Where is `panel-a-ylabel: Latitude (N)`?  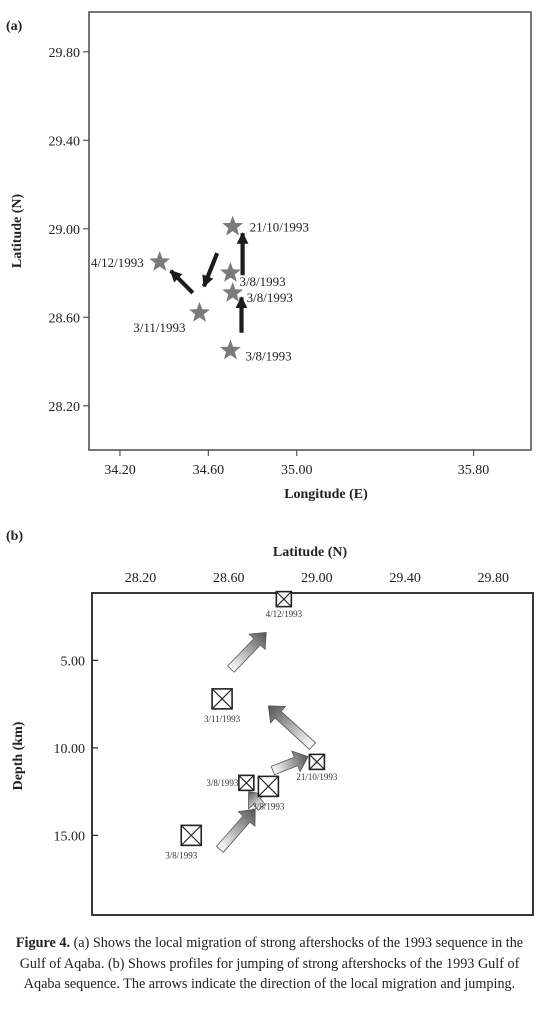
panel-a-ylabel: Latitude (N) is located at coordinates (17, 231).